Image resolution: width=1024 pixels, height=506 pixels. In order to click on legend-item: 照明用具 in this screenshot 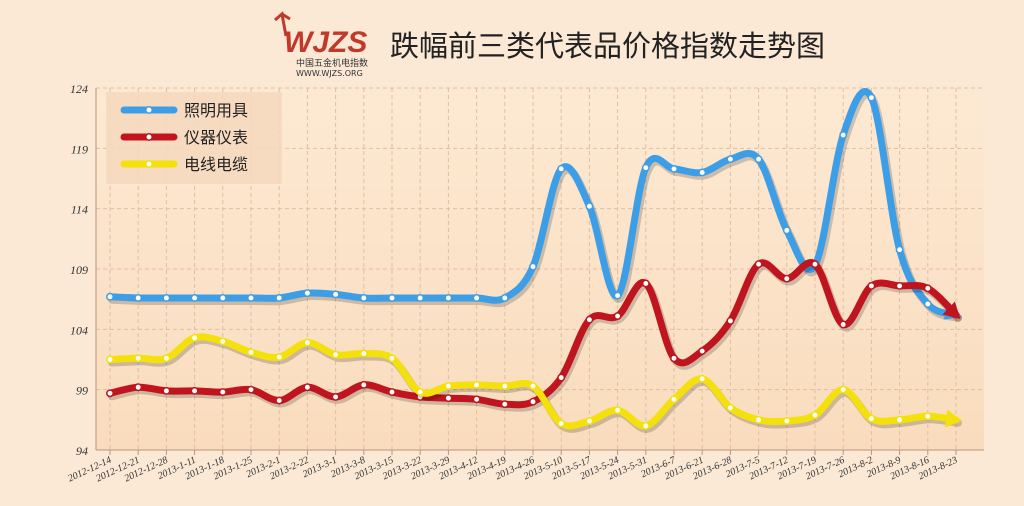, I will do `click(184, 110)`.